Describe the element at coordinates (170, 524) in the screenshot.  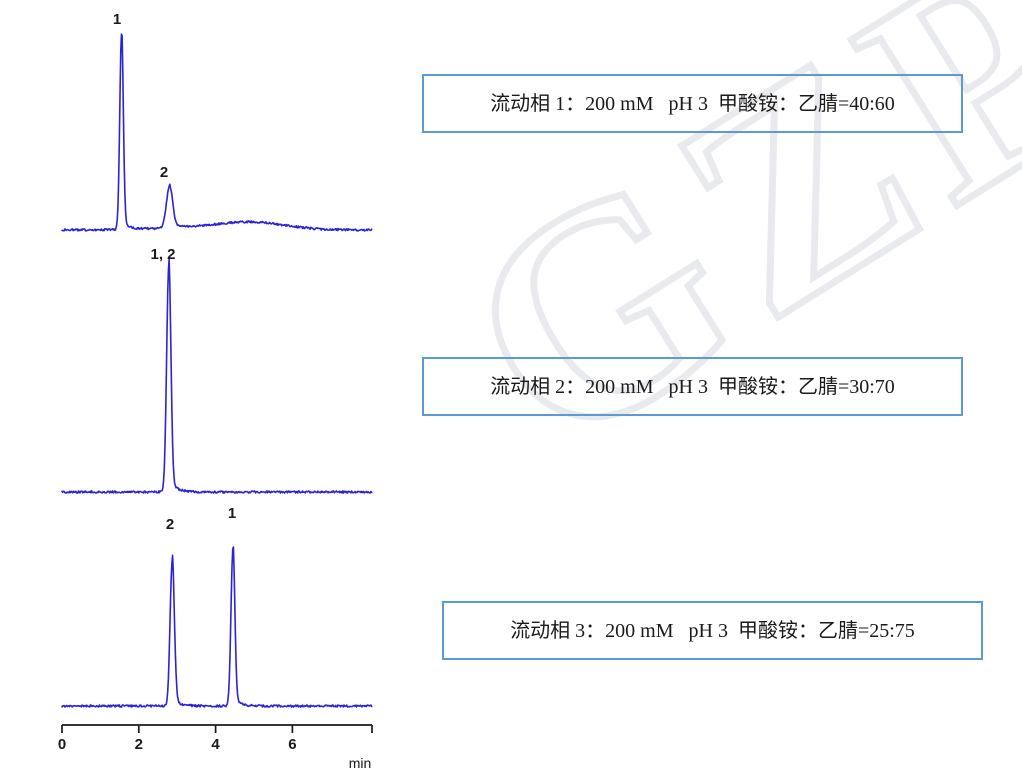
I see `peak-label-3-1: 2` at that location.